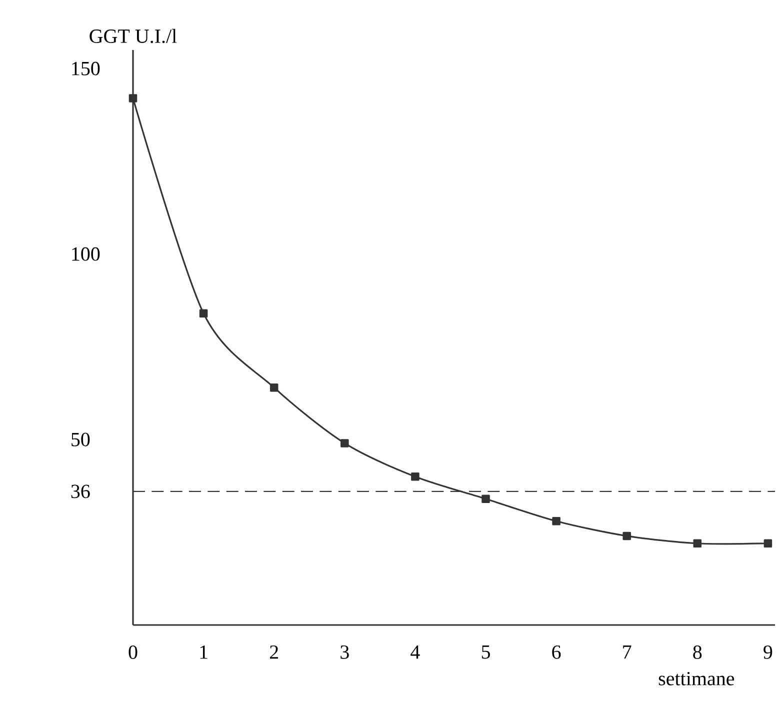  Describe the element at coordinates (556, 652) in the screenshot. I see `x-tick-label: 6` at that location.